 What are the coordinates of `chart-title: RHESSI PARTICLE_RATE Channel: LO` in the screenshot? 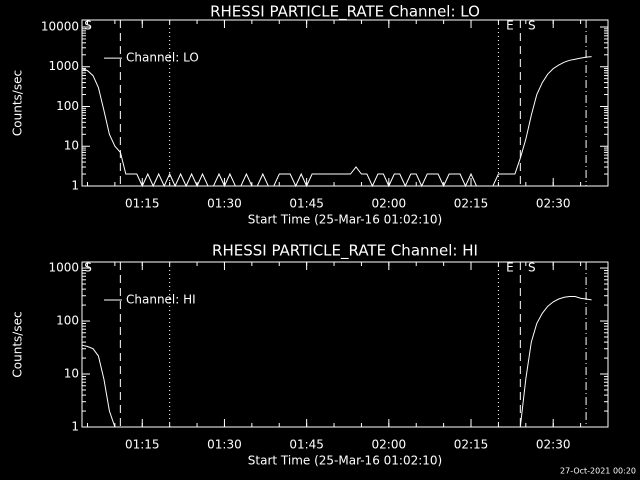 It's located at (345, 12).